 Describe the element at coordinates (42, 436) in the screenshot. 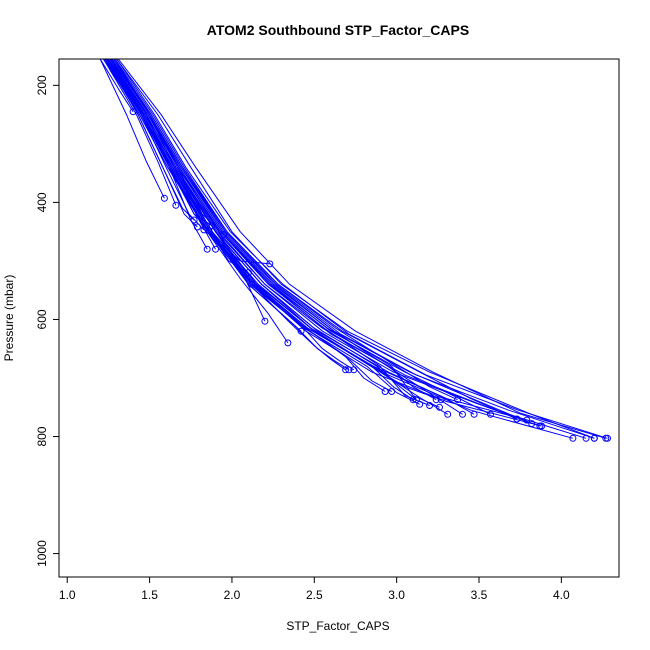

I see `y-tick-label: 800` at that location.